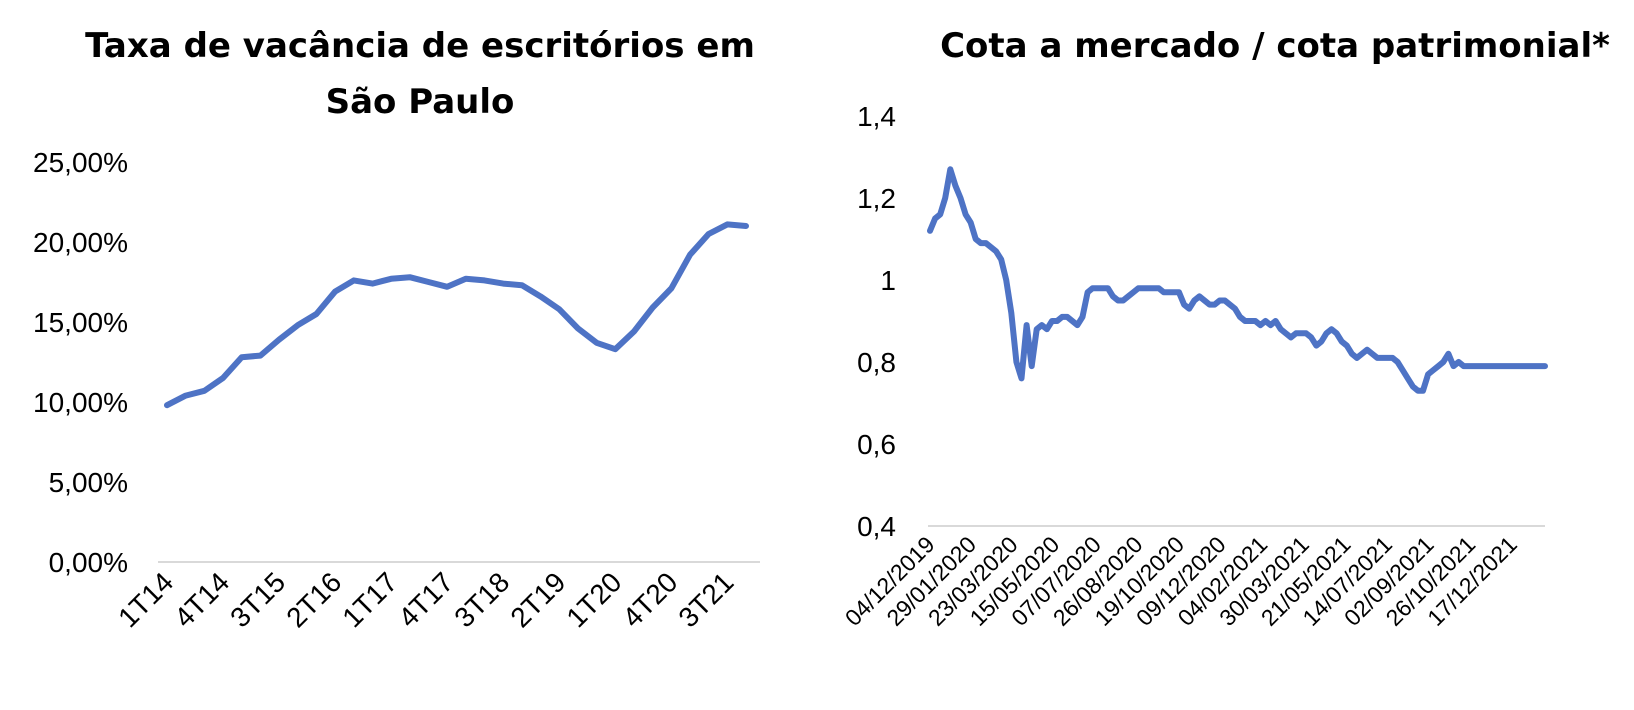 The height and width of the screenshot is (710, 1634). I want to click on left-y-tick-label: 15,00%, so click(80, 322).